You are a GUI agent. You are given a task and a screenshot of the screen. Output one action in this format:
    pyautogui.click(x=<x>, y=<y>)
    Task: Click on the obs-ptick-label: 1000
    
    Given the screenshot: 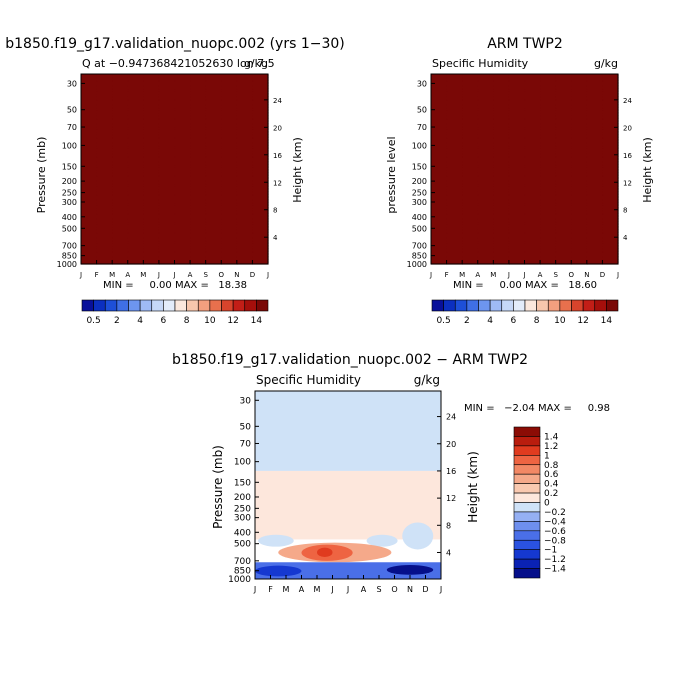 What is the action you would take?
    pyautogui.click(x=417, y=264)
    